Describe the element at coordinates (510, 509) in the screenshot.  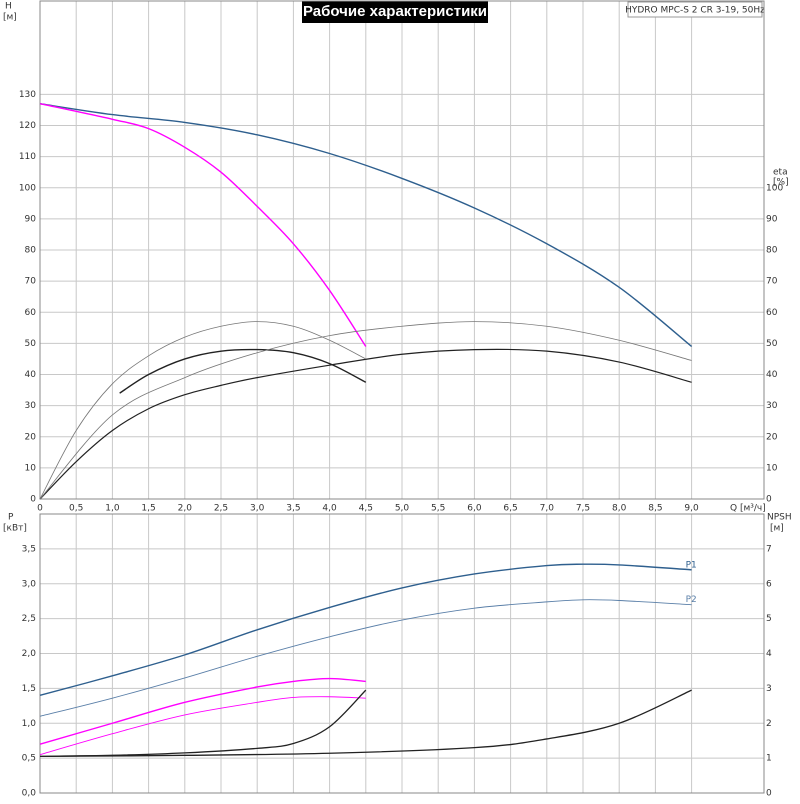
I see `x-tick-label: 6,5` at that location.